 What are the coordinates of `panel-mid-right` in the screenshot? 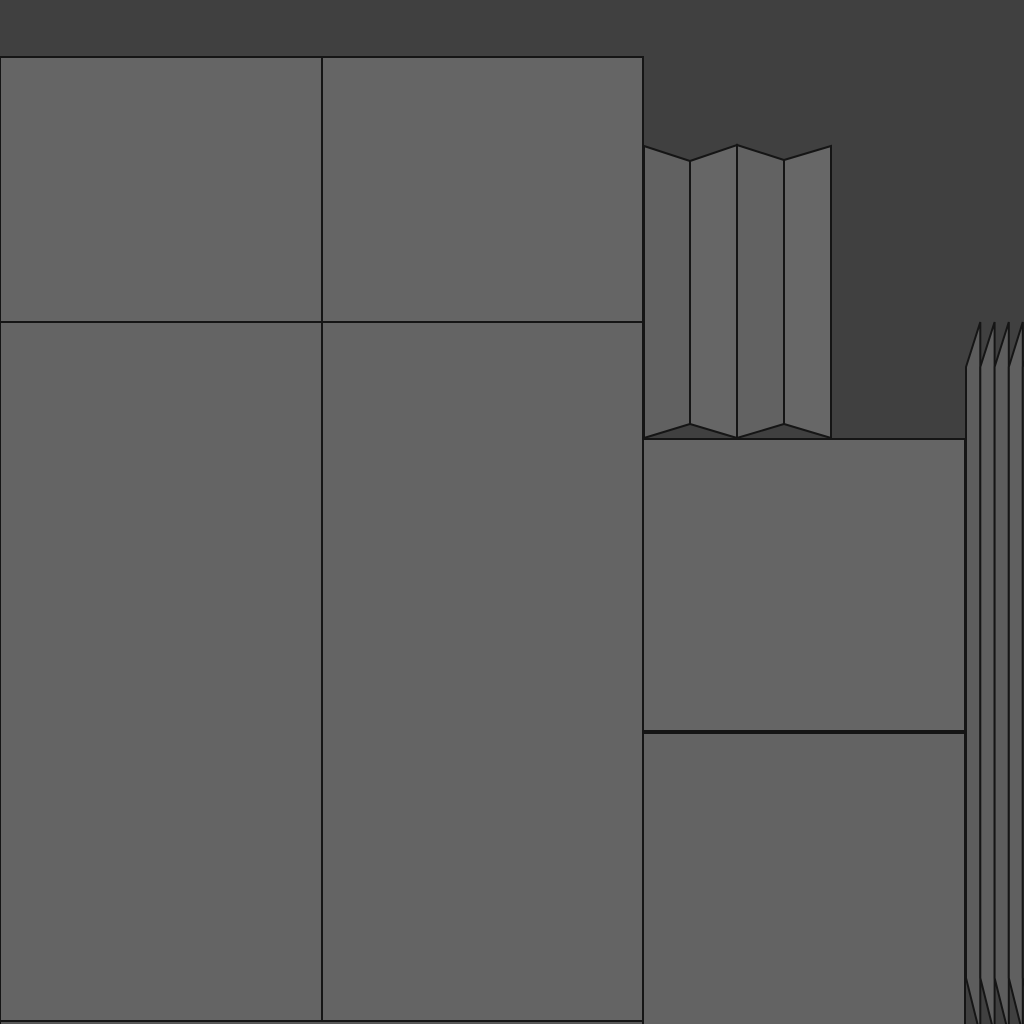 It's located at (804, 585).